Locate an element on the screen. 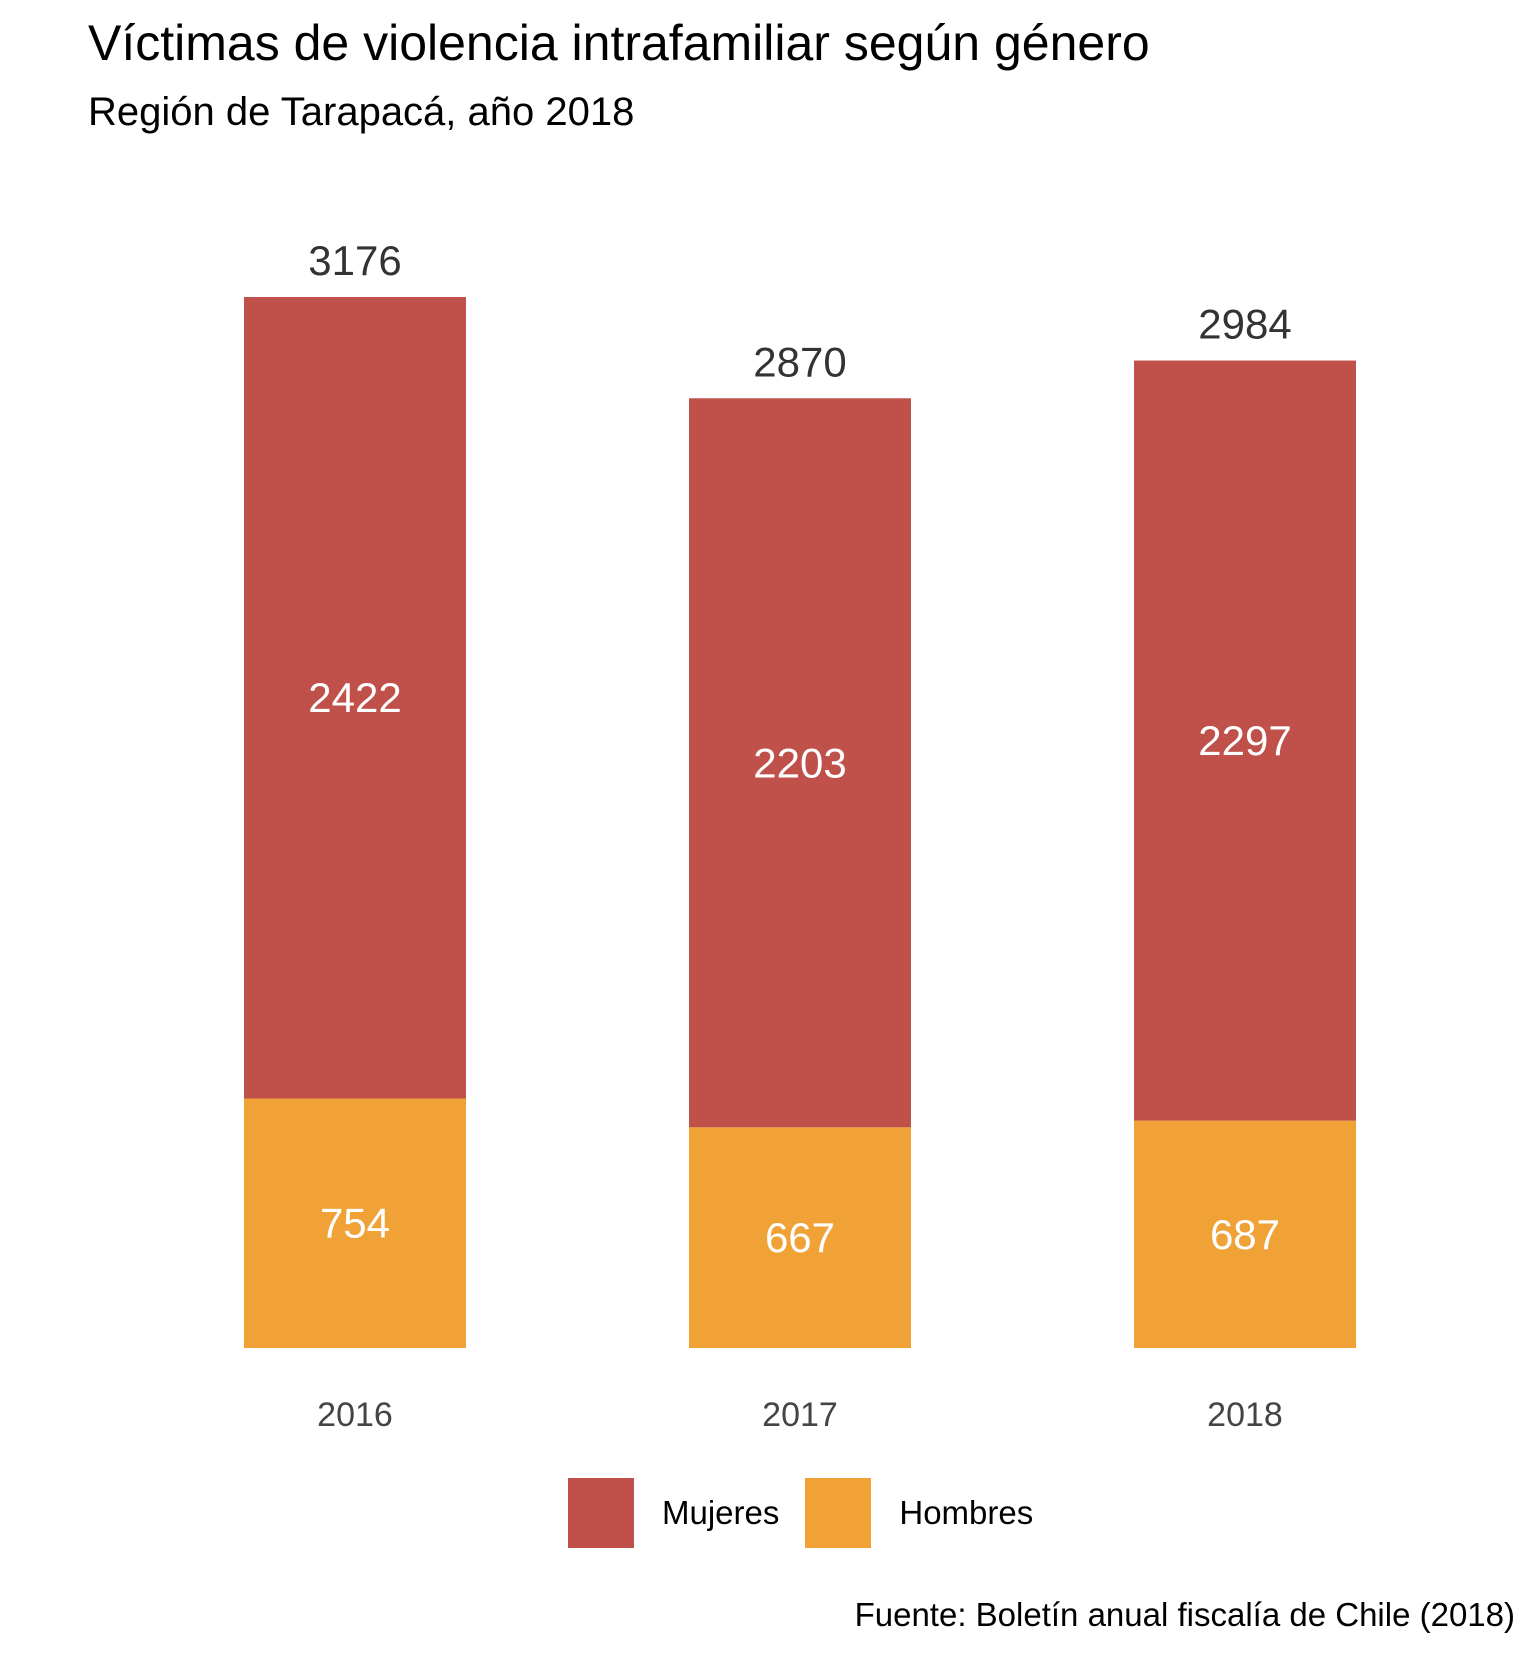 The height and width of the screenshot is (1653, 1535). x-tick-label-2017: 2017 is located at coordinates (800, 1415).